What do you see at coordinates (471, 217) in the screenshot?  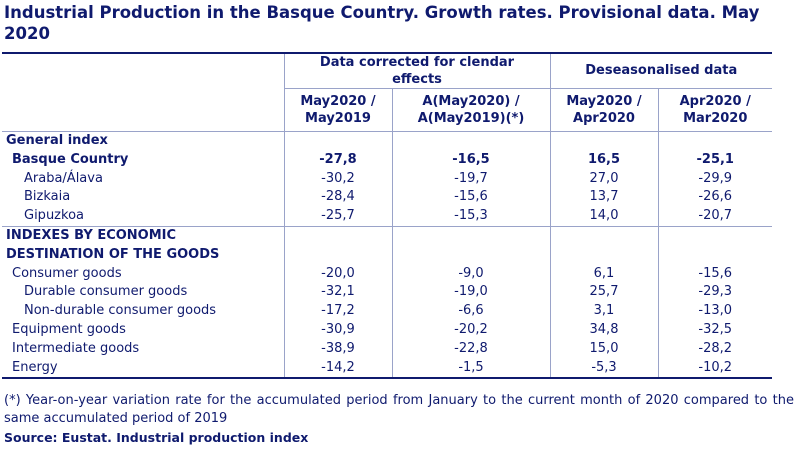 I see `cell-value: -15,3` at bounding box center [471, 217].